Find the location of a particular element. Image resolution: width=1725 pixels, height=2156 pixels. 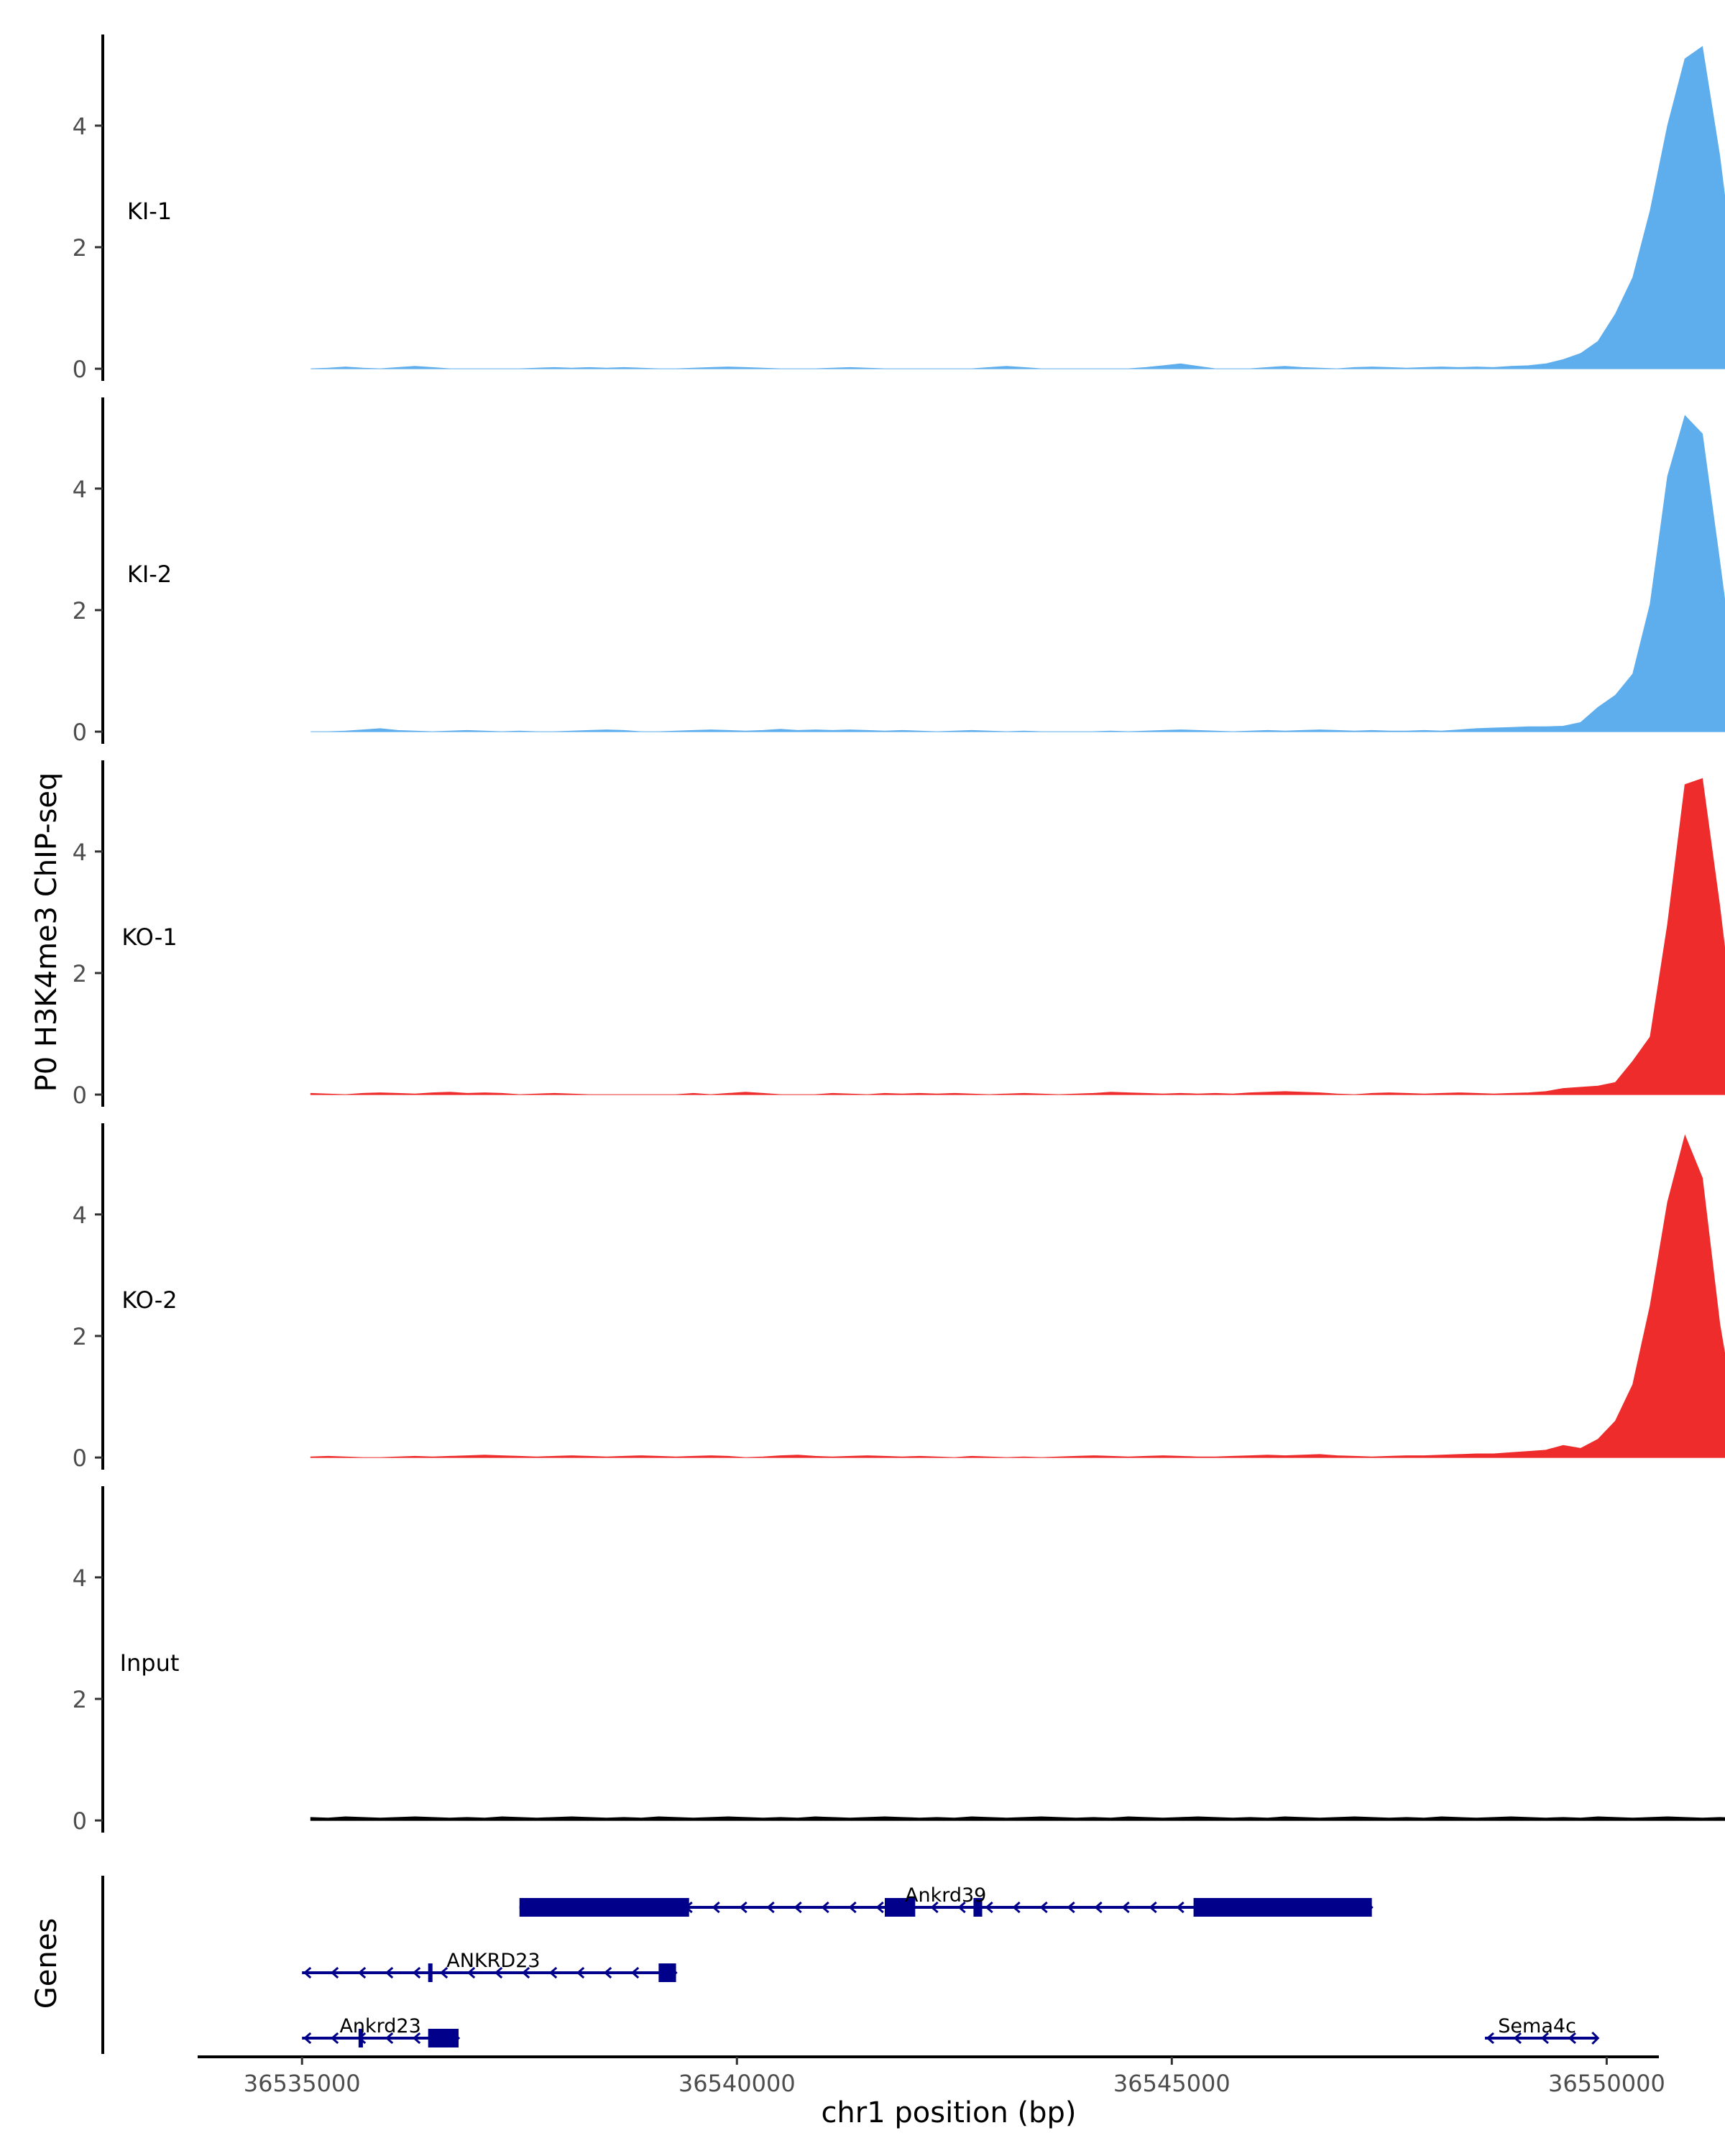

x-tick-label: 36535000 is located at coordinates (302, 2083).